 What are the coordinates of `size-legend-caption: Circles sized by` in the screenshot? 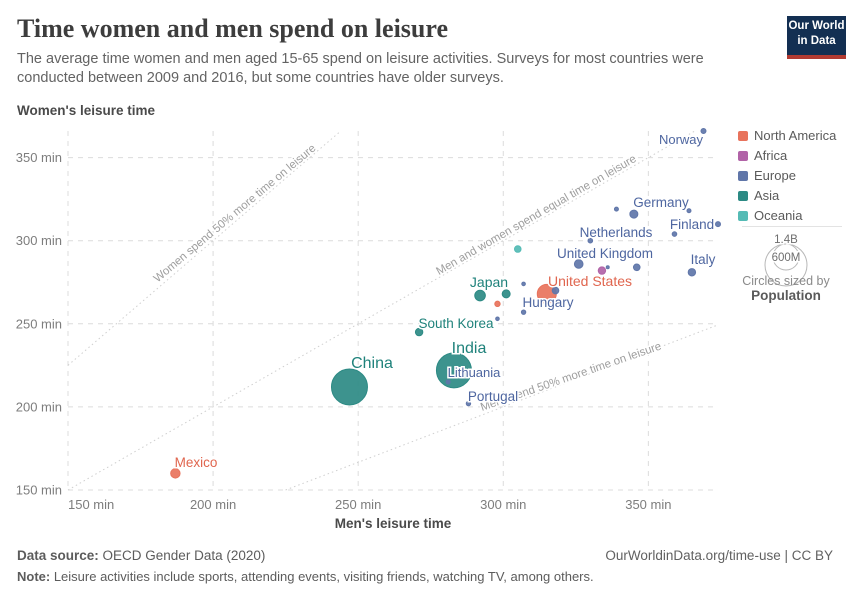 It's located at (786, 281).